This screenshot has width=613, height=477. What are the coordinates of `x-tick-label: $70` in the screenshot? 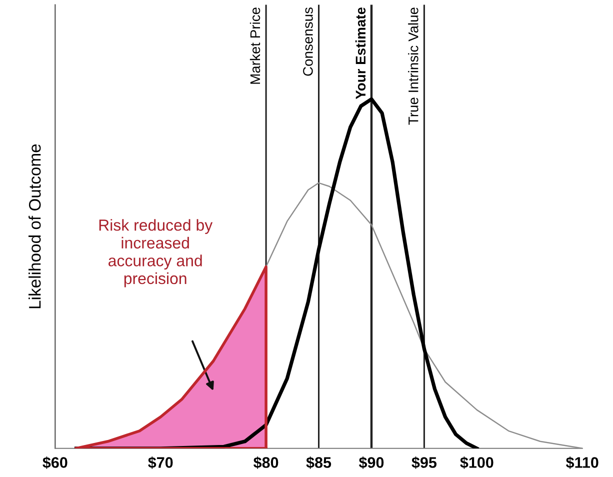 It's located at (160, 462).